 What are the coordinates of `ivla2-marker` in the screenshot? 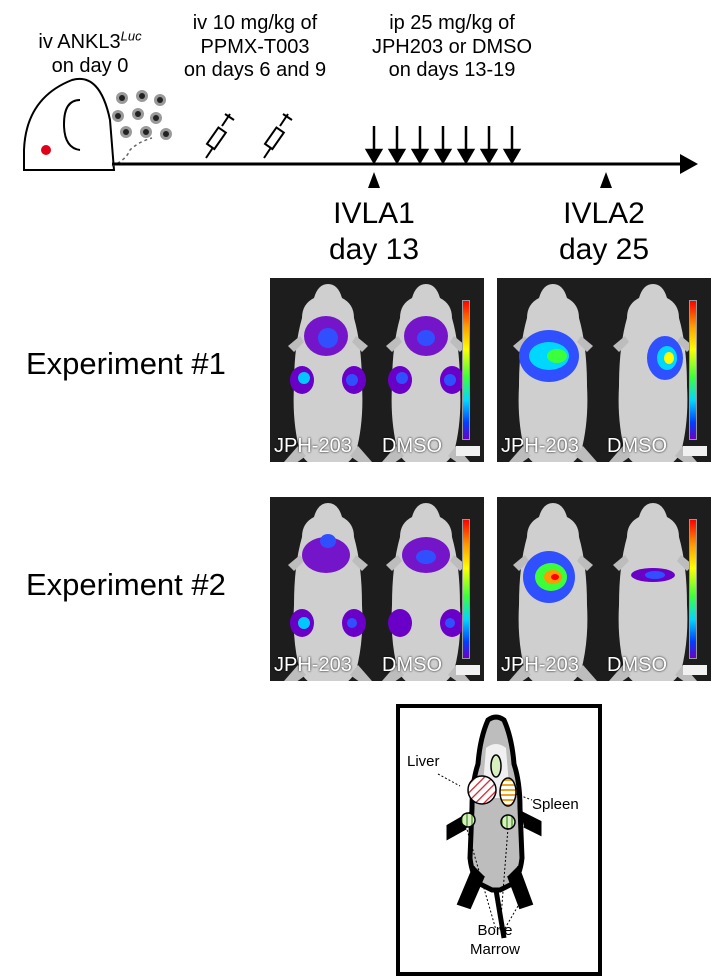 It's located at (606, 180).